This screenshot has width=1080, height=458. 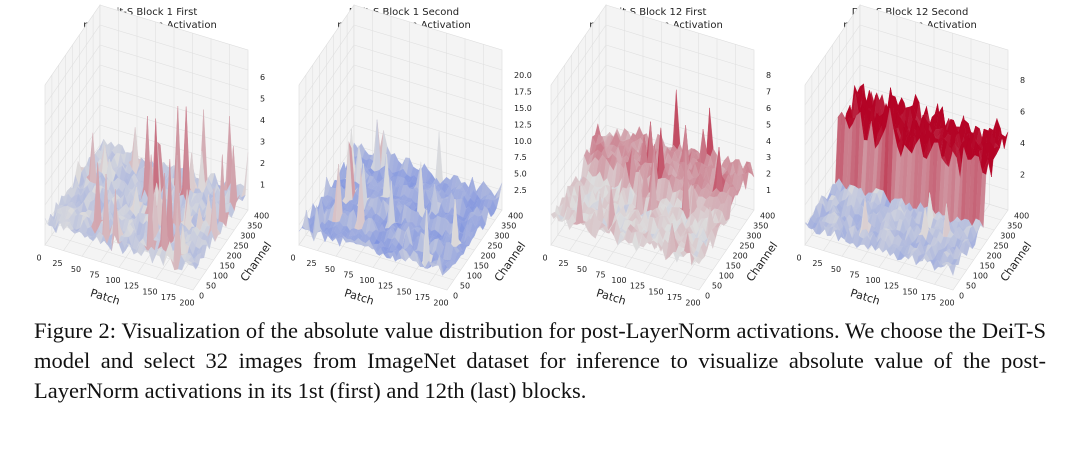 What do you see at coordinates (768, 92) in the screenshot?
I see `z-tick-label: 7` at bounding box center [768, 92].